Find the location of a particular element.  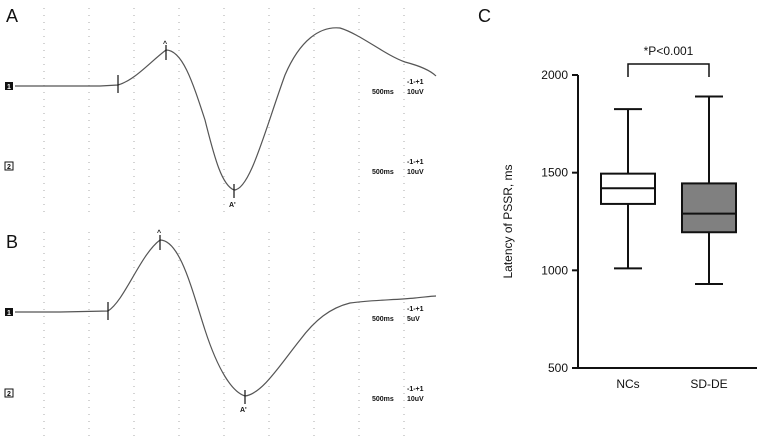

significance-bracket is located at coordinates (668, 70).